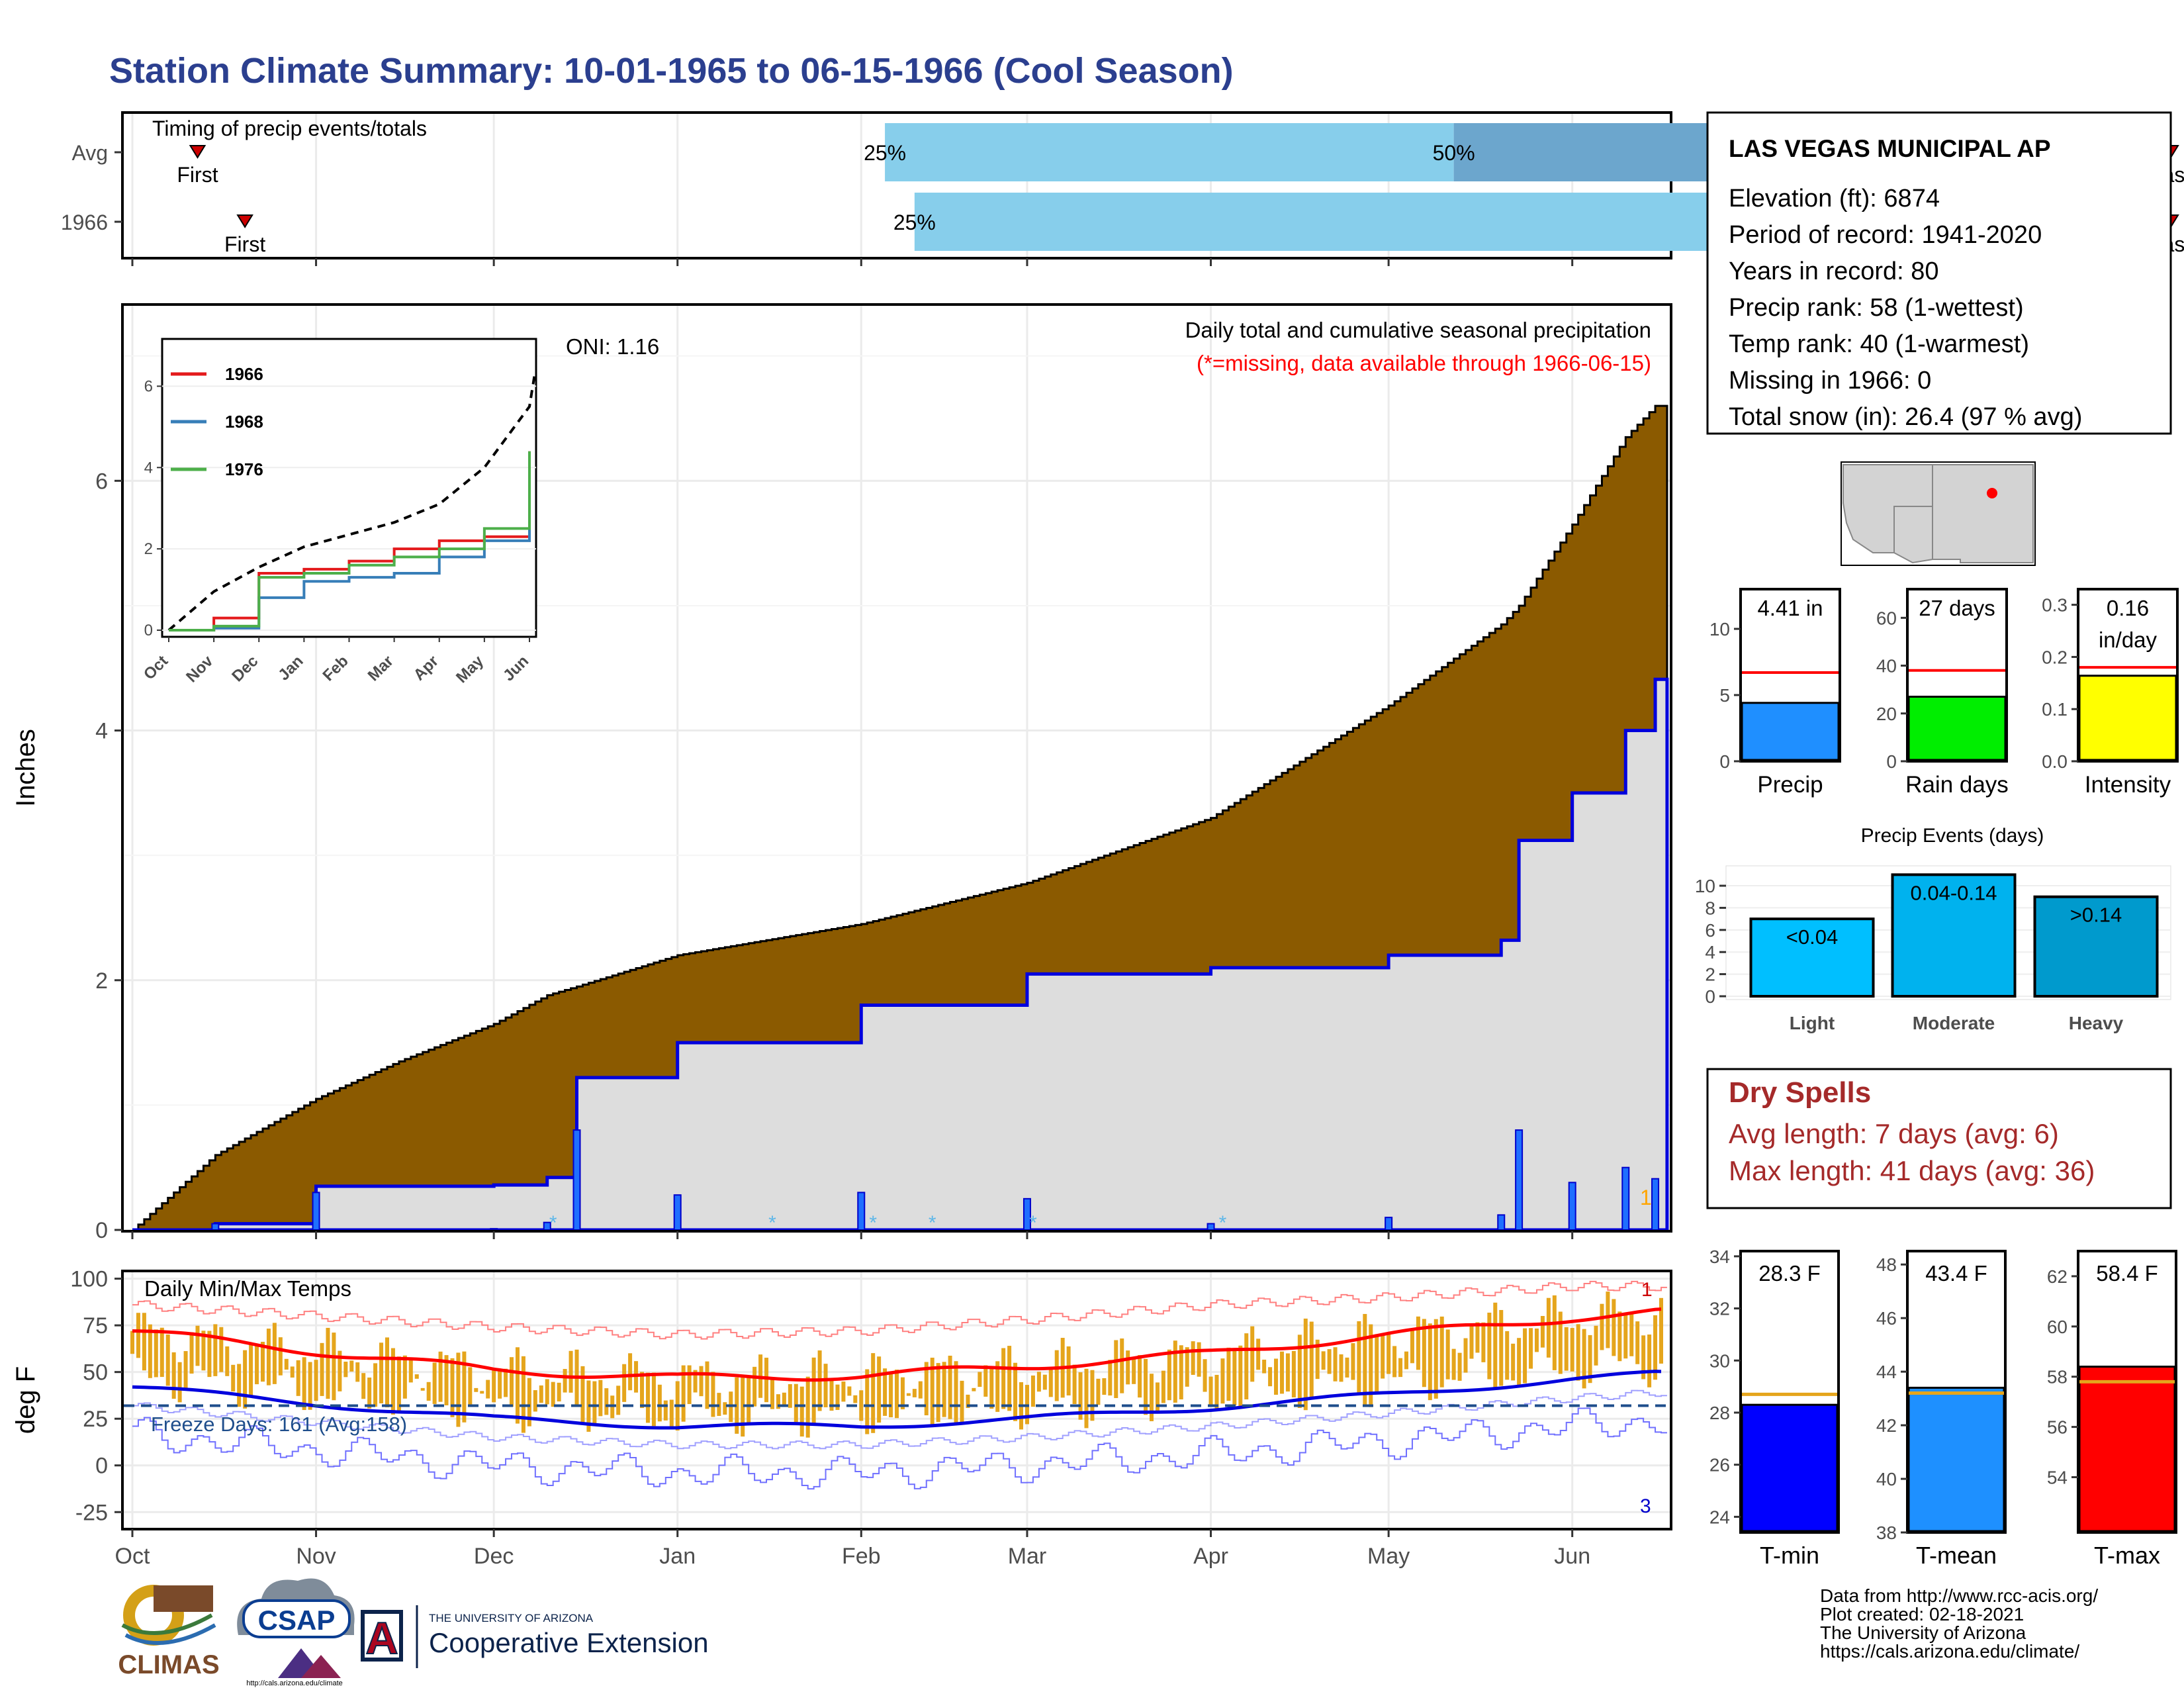 This screenshot has height=1688, width=2184. I want to click on events-bar, so click(1954, 935).